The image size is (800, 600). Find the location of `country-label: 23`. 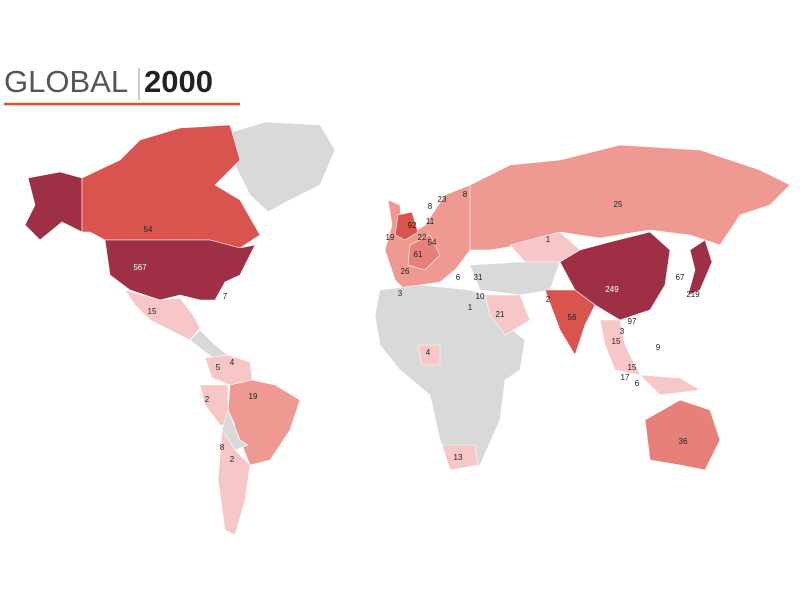

country-label: 23 is located at coordinates (442, 199).